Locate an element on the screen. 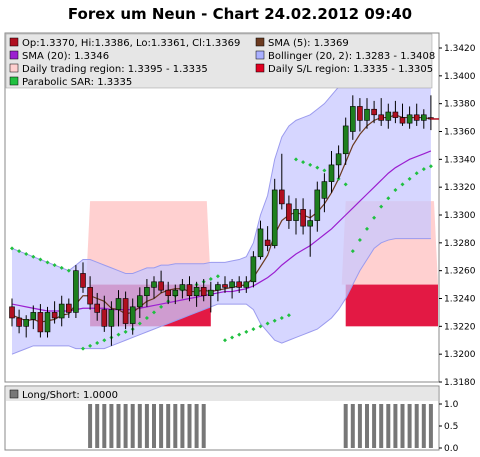  longshort-y-axis: 1.0 0.5 0.0 is located at coordinates (449, 427).